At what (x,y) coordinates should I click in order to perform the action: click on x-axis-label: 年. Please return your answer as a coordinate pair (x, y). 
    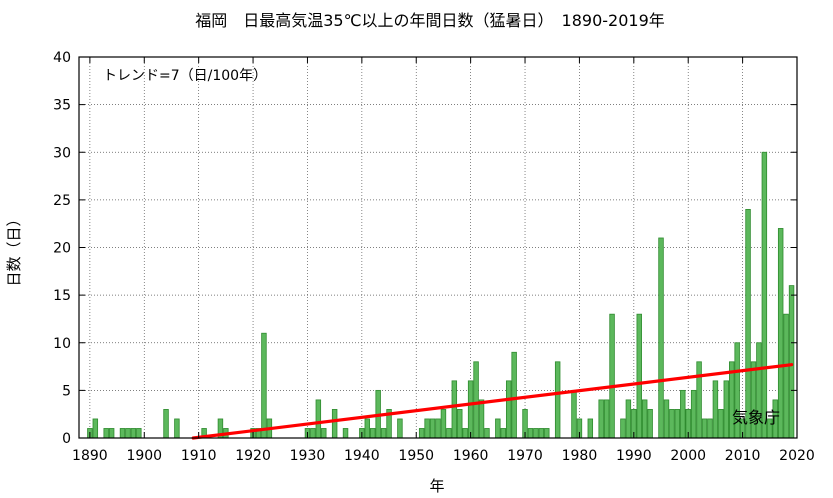
    Looking at the image, I should click on (436, 486).